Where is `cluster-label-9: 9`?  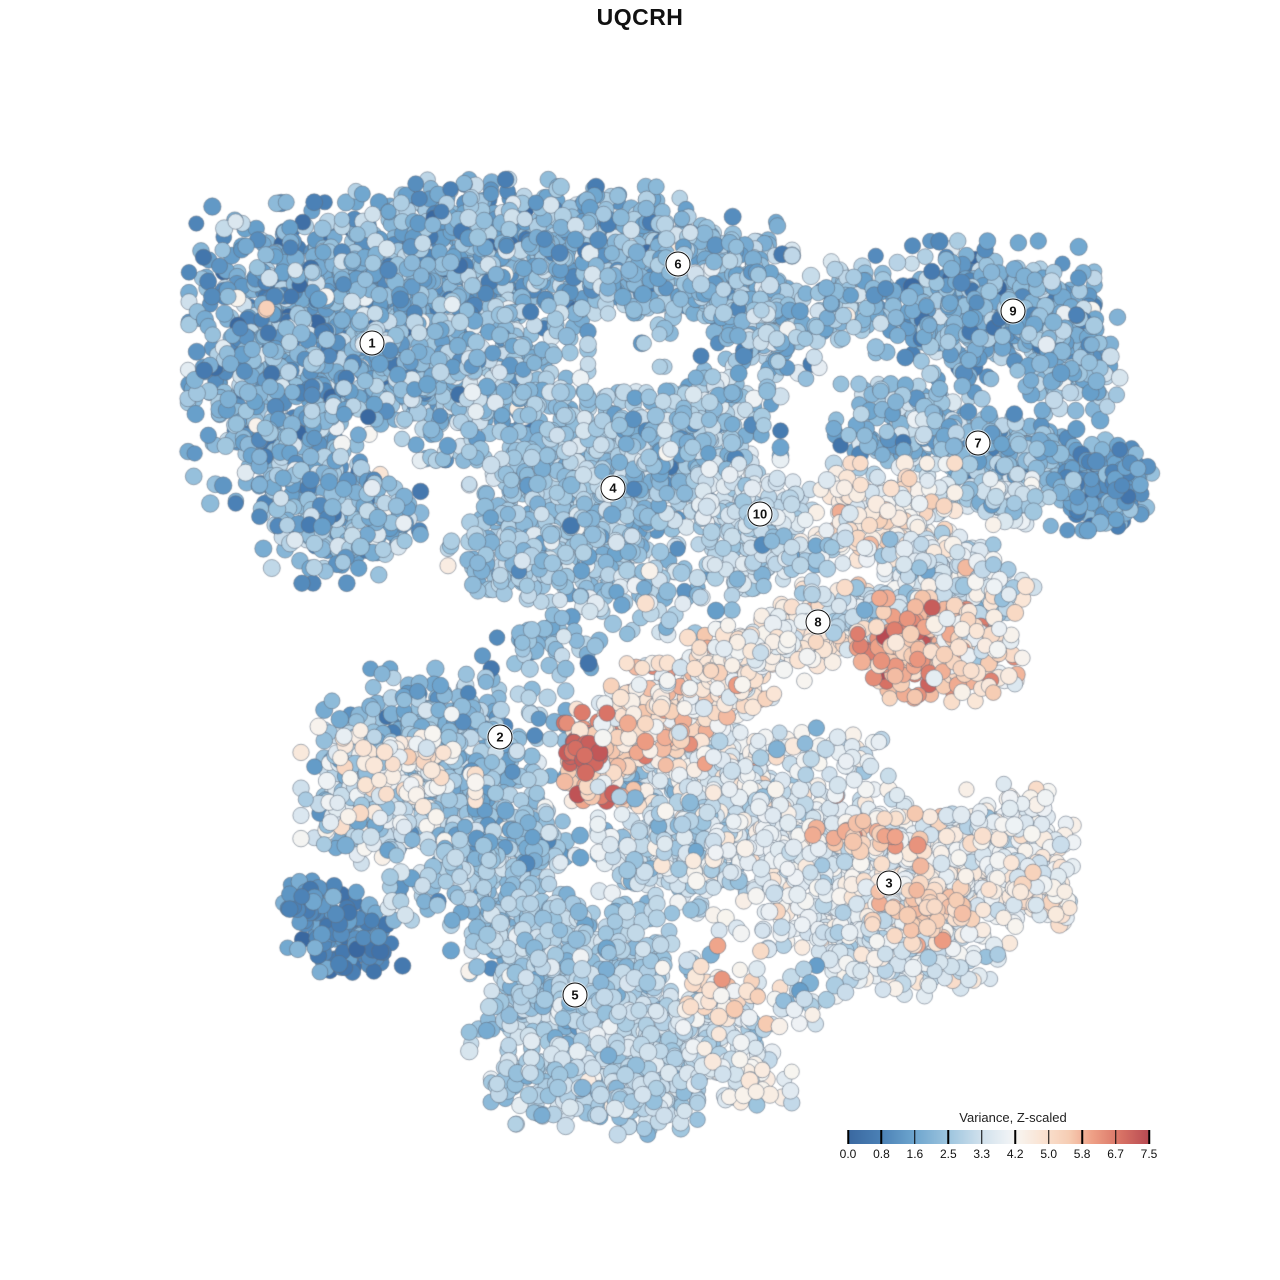
cluster-label-9: 9 is located at coordinates (1013, 311).